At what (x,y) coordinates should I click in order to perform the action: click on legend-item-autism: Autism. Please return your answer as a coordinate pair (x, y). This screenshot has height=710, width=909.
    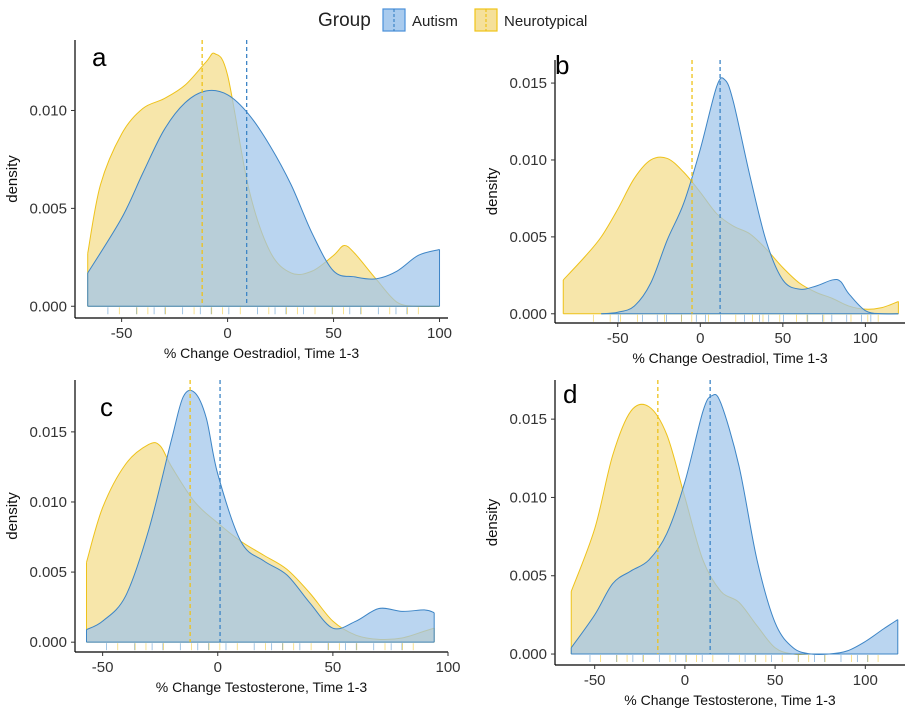
    Looking at the image, I should click on (420, 20).